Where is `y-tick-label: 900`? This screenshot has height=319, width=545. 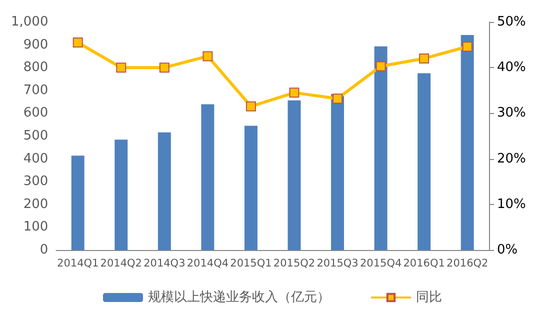
y-tick-label: 900 is located at coordinates (35, 44).